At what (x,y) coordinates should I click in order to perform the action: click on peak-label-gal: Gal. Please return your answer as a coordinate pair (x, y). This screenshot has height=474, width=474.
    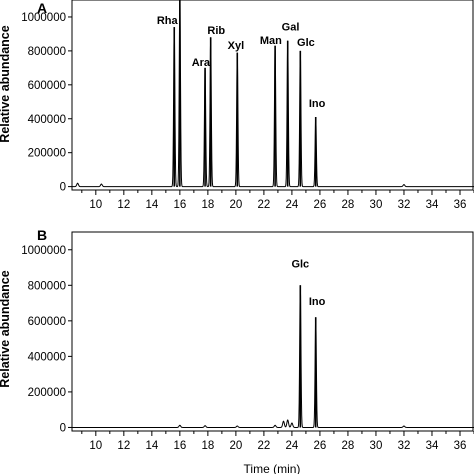
    Looking at the image, I should click on (291, 28).